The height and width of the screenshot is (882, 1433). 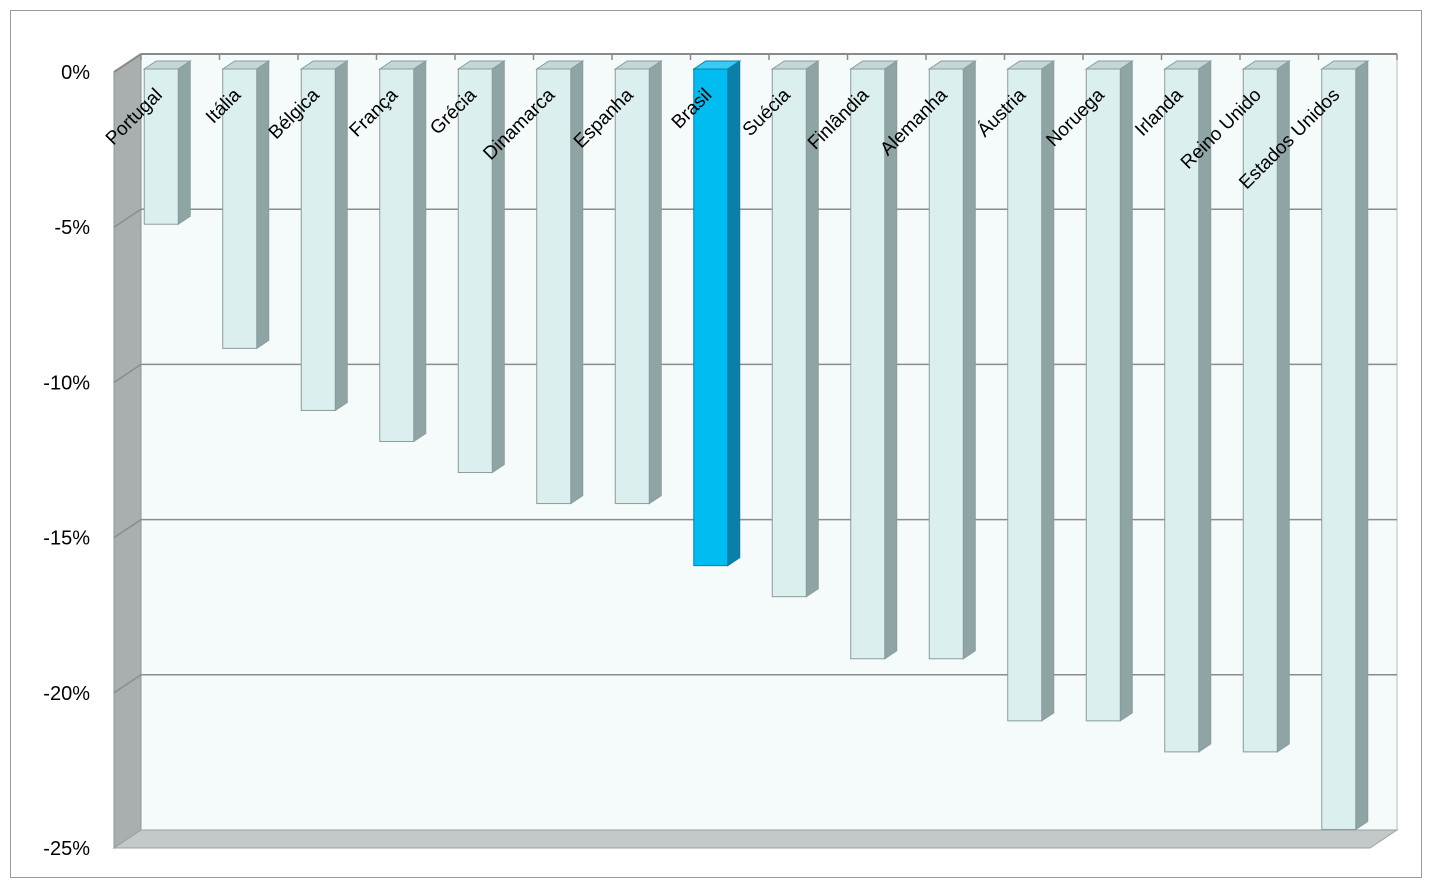 What do you see at coordinates (66, 849) in the screenshot?
I see `y-tick-label: -25%` at bounding box center [66, 849].